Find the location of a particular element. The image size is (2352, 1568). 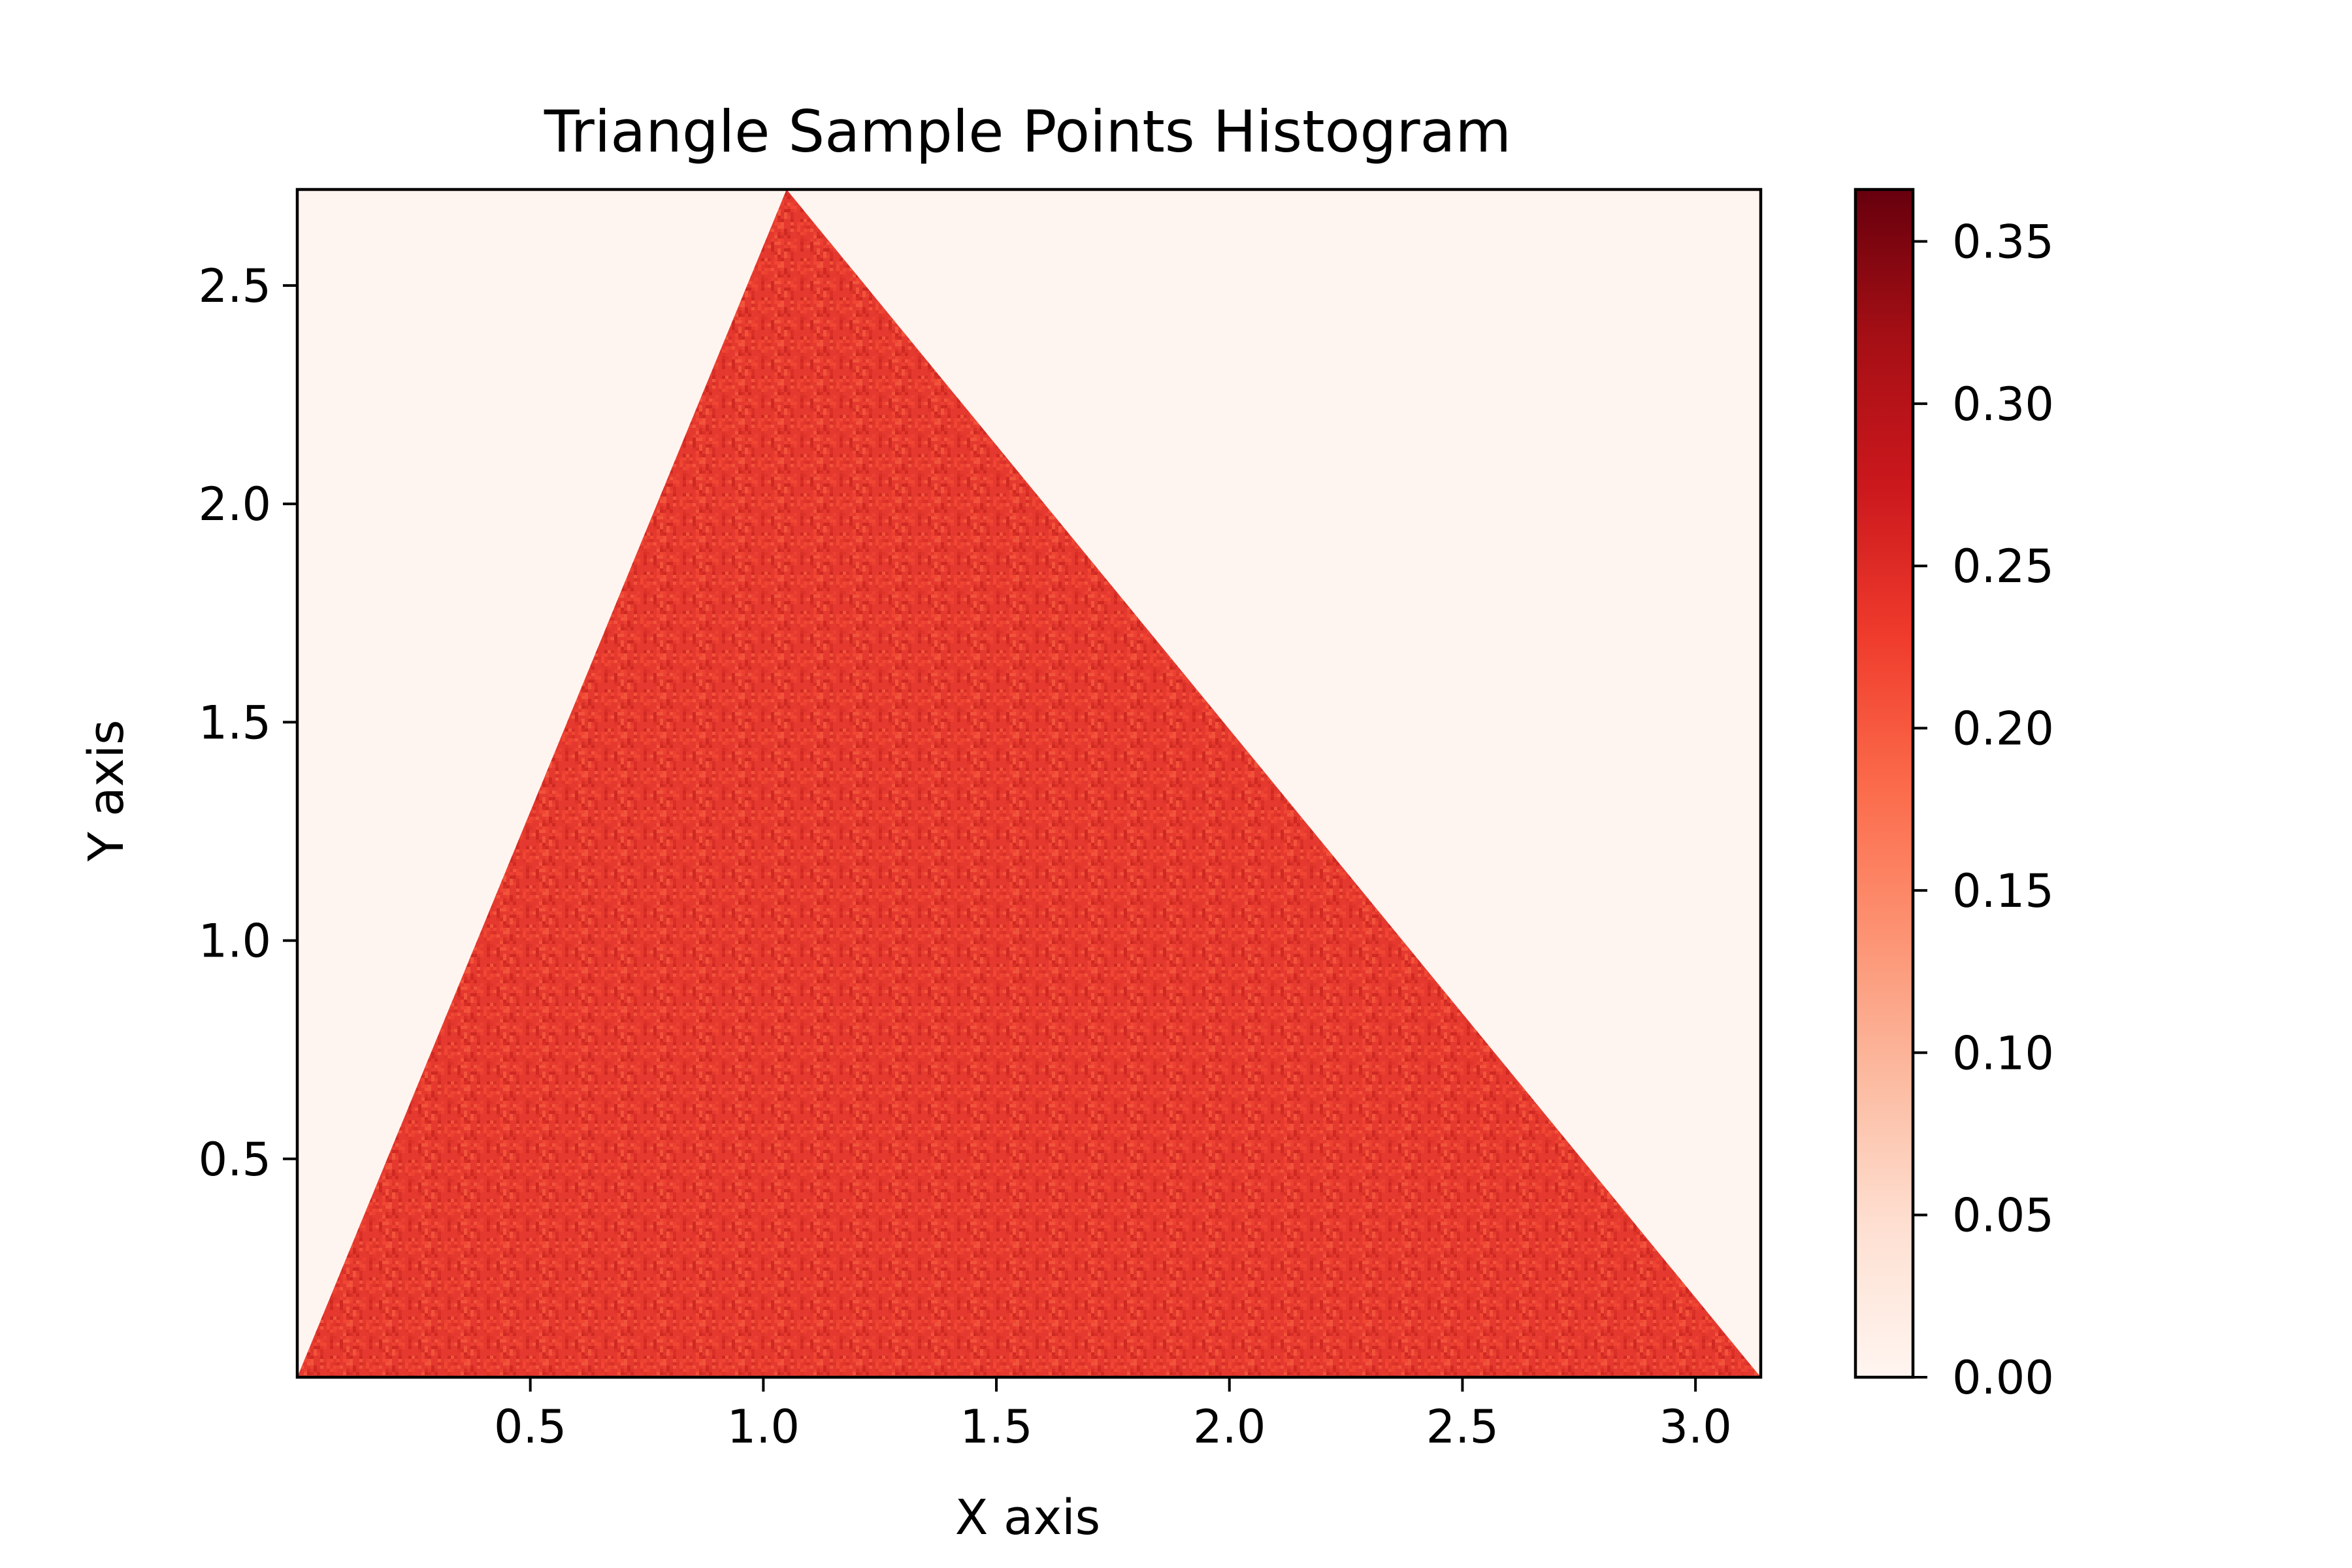

x-tick-label: 0.5 is located at coordinates (530, 1427).